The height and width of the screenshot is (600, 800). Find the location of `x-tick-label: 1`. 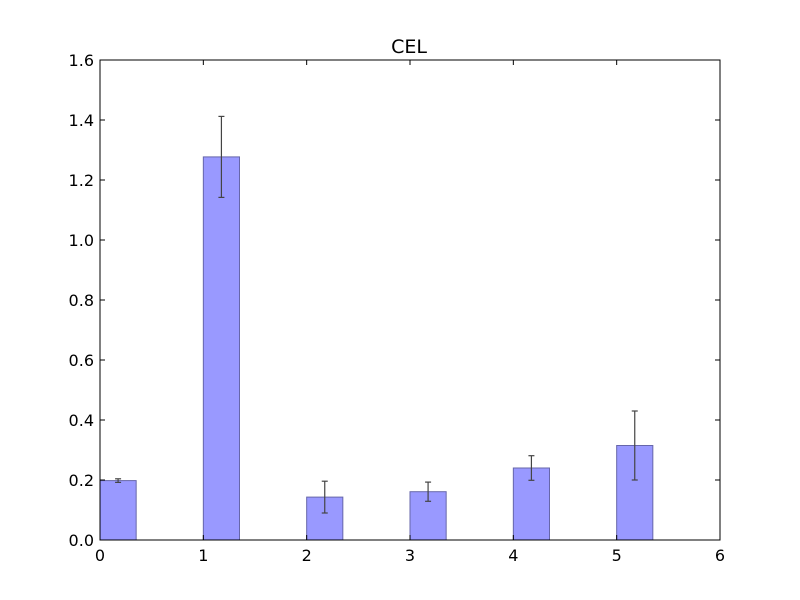

x-tick-label: 1 is located at coordinates (203, 555).